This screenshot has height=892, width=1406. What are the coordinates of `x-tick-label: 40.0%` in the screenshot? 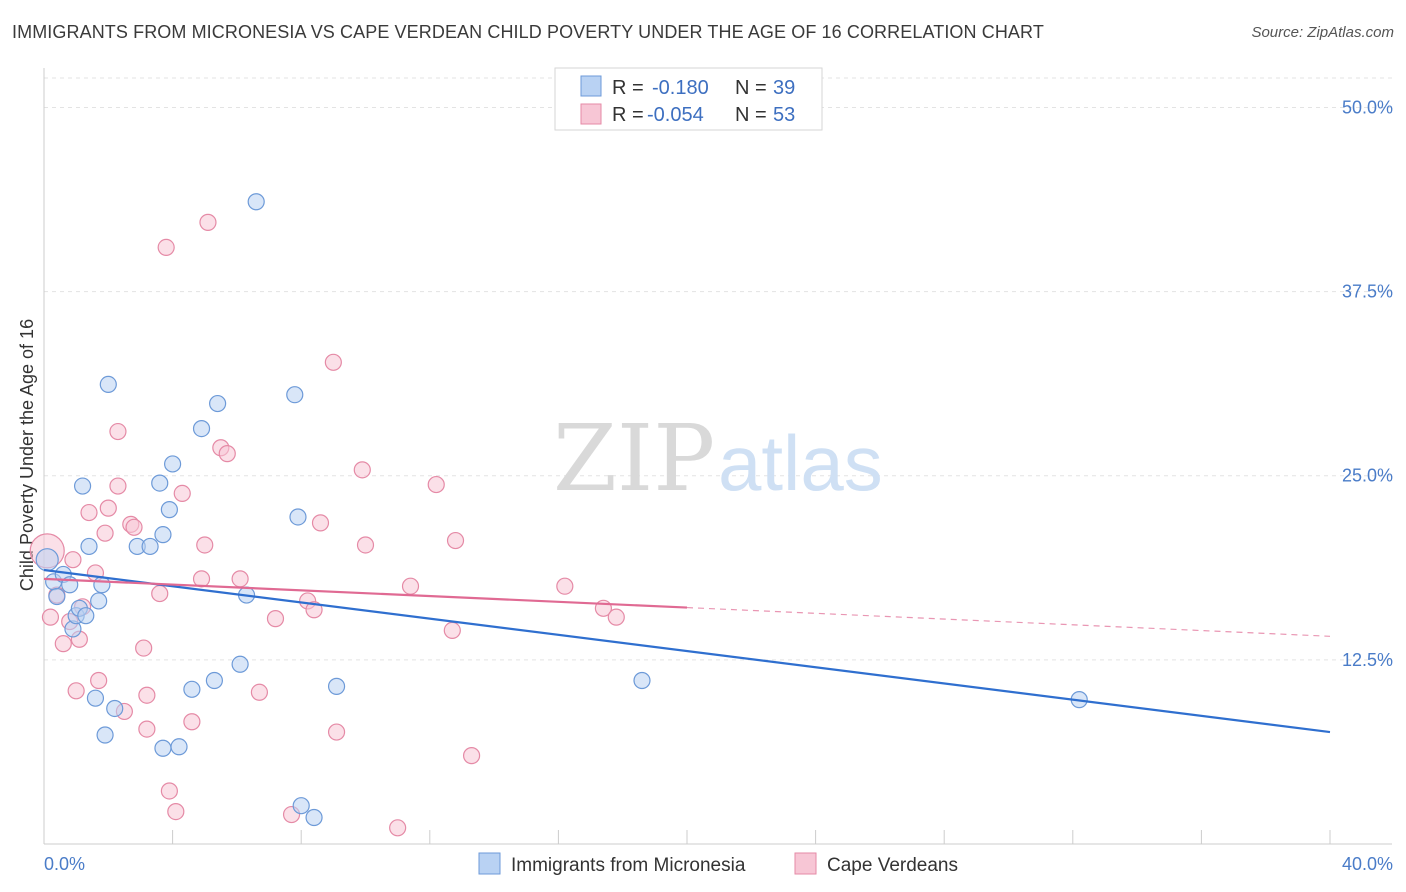 It's located at (1367, 864).